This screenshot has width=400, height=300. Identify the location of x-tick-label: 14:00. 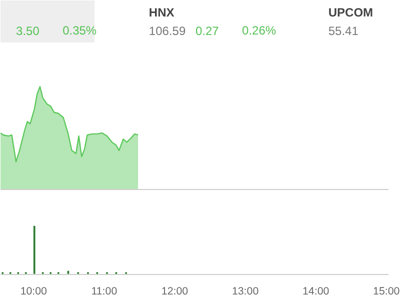
(316, 292).